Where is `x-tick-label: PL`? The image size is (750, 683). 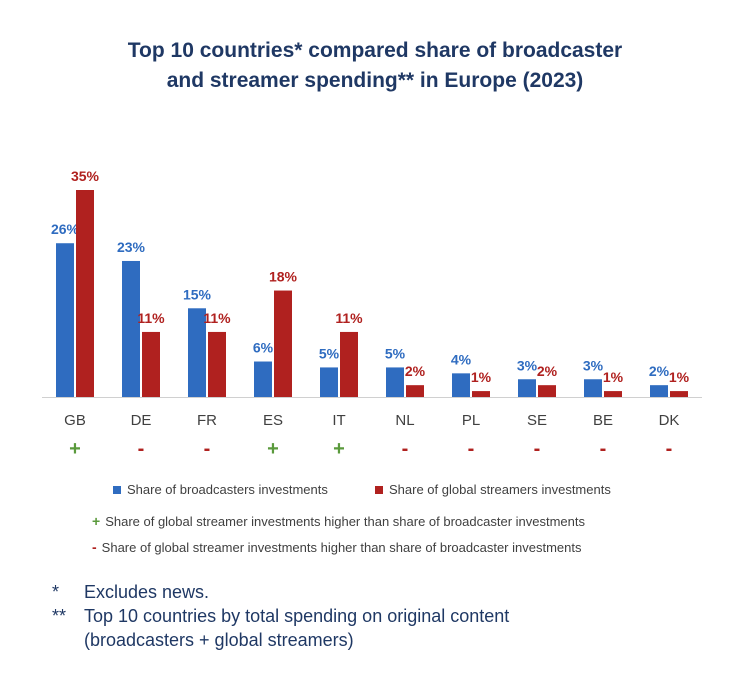
x-tick-label: PL is located at coordinates (471, 420).